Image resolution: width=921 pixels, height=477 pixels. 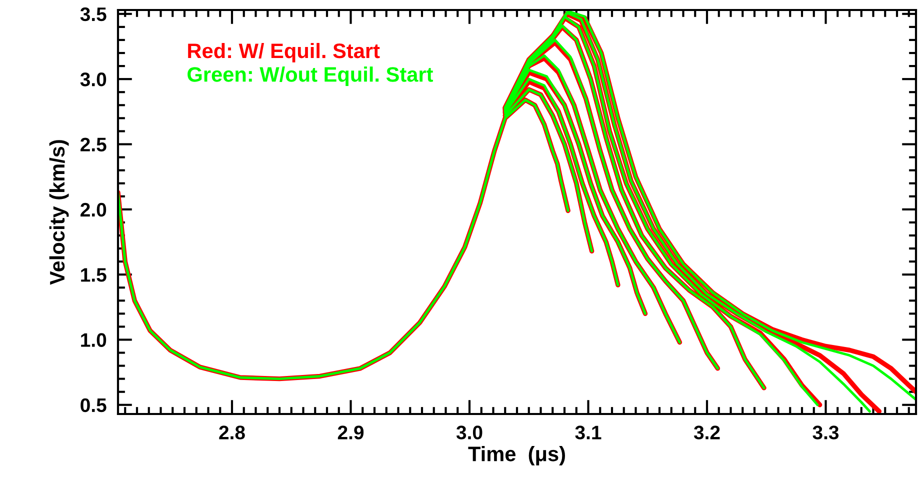 I want to click on y-tick-label: 1.0, so click(x=93, y=340).